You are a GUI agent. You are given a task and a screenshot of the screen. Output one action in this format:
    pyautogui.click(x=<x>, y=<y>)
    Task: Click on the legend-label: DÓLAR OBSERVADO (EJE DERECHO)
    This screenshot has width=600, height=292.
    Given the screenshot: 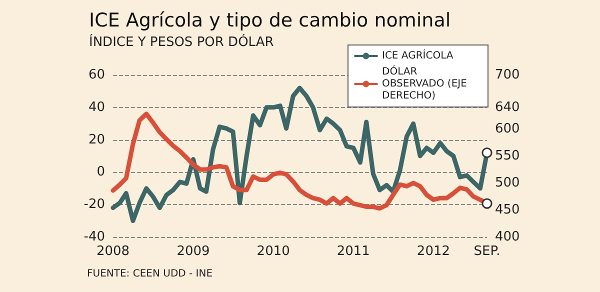 What is the action you would take?
    pyautogui.click(x=426, y=83)
    